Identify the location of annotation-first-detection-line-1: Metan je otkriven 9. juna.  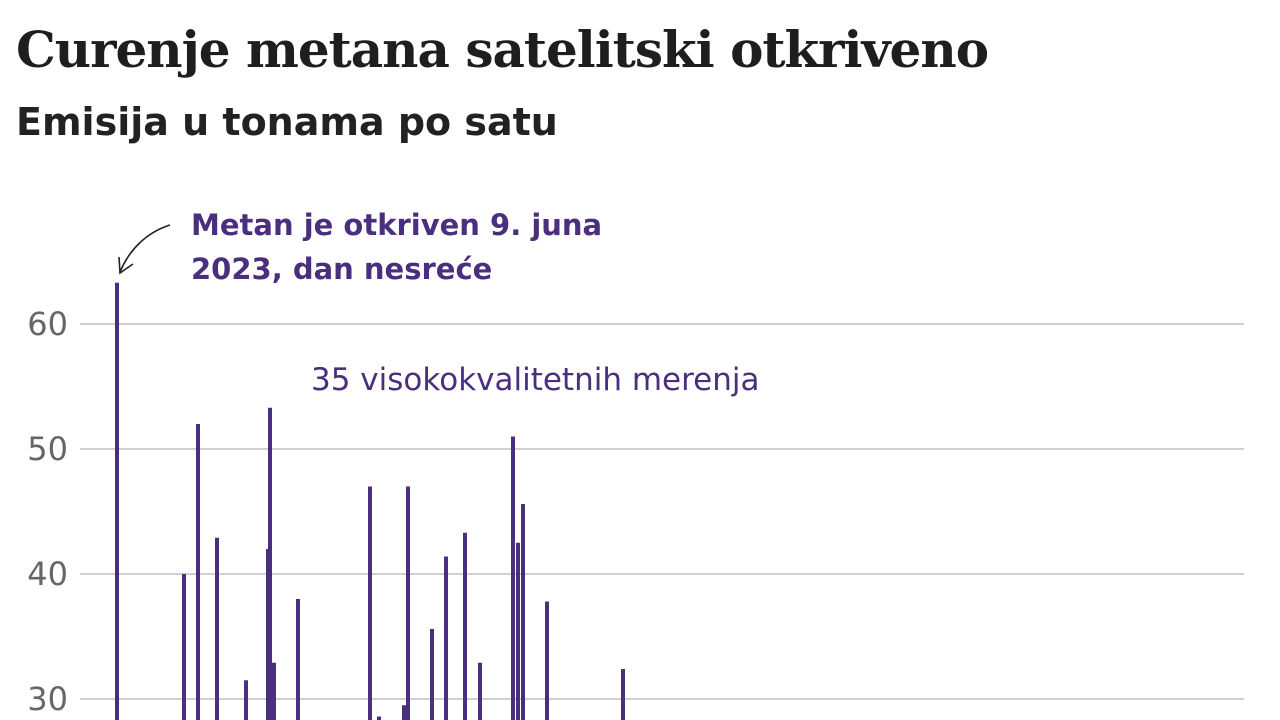
(396, 225).